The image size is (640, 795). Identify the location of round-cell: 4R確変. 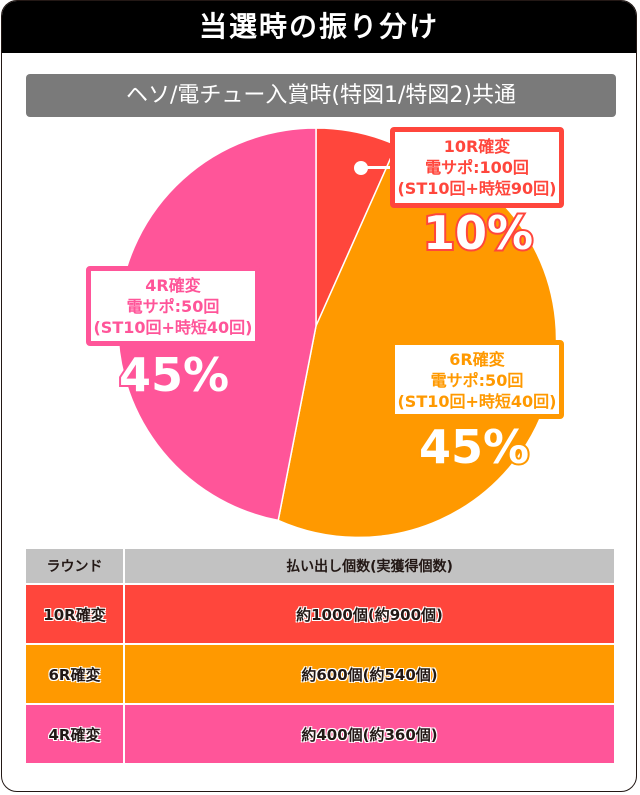
(74, 734).